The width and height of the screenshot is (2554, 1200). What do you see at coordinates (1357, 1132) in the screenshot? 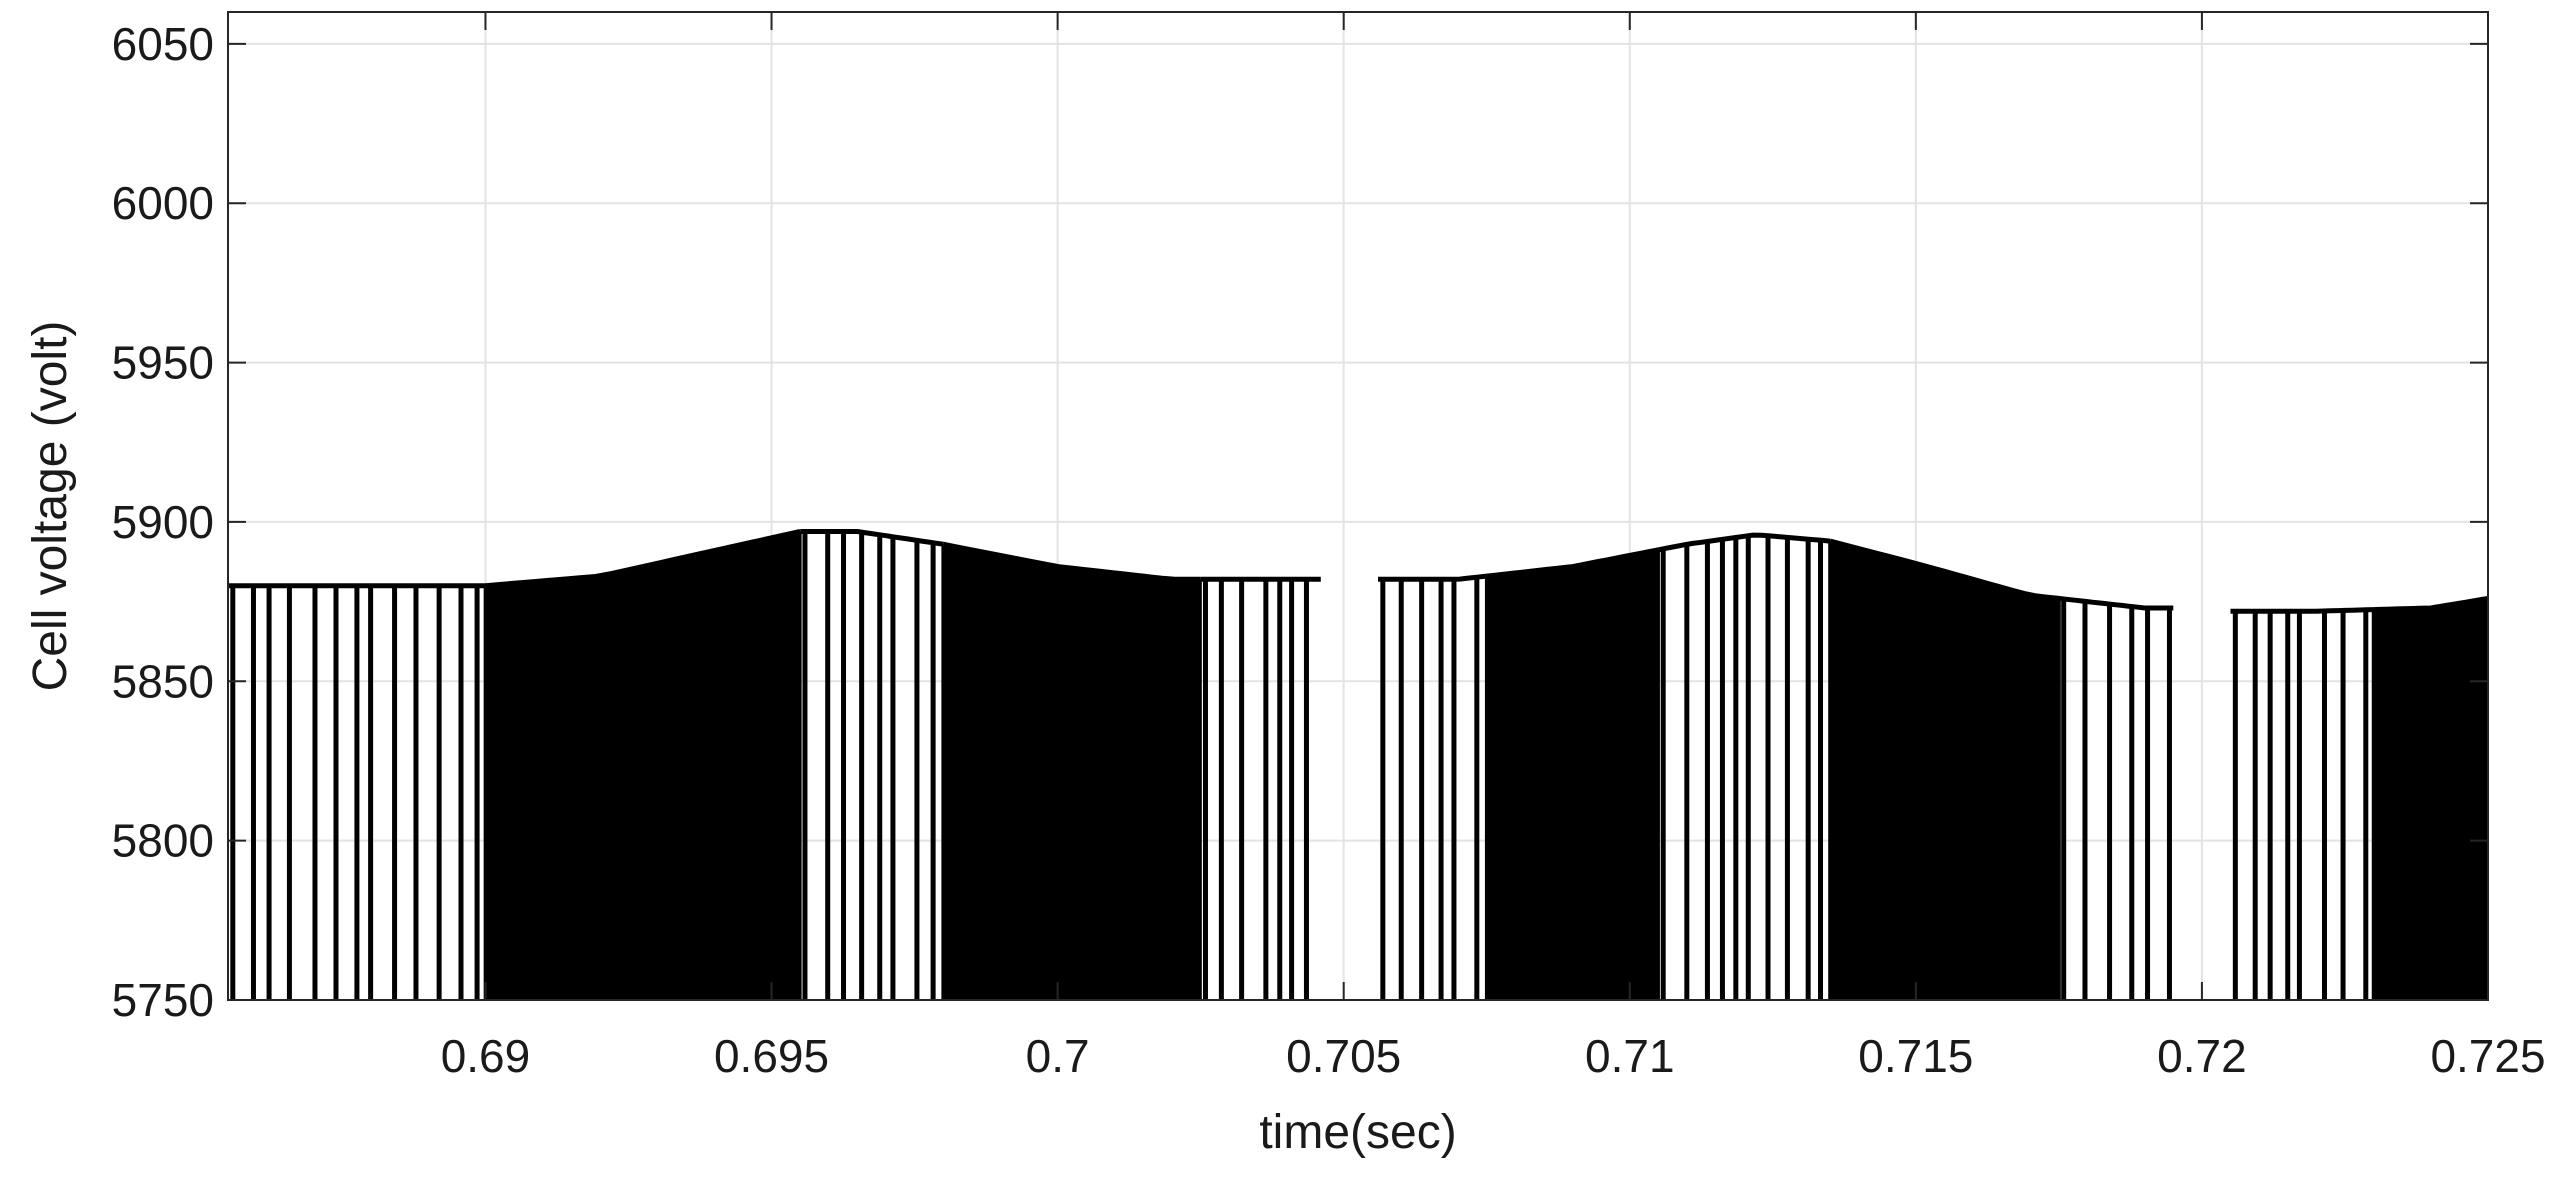
I see `x-axis-label: time(sec)` at bounding box center [1357, 1132].